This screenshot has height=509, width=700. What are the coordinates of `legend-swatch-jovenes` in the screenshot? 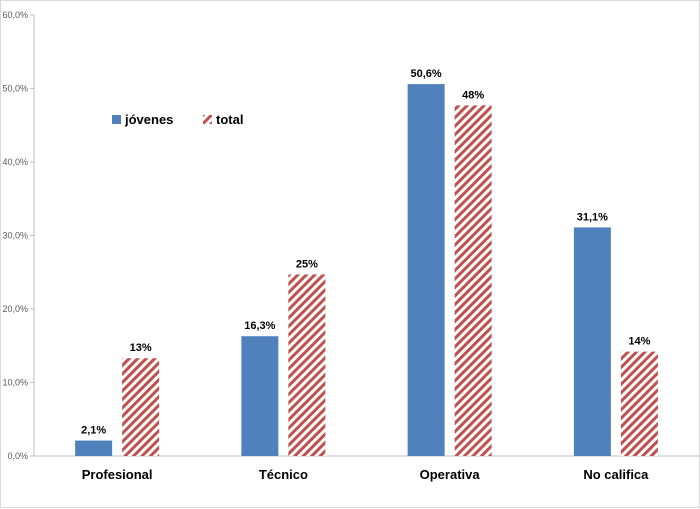 It's located at (116, 119).